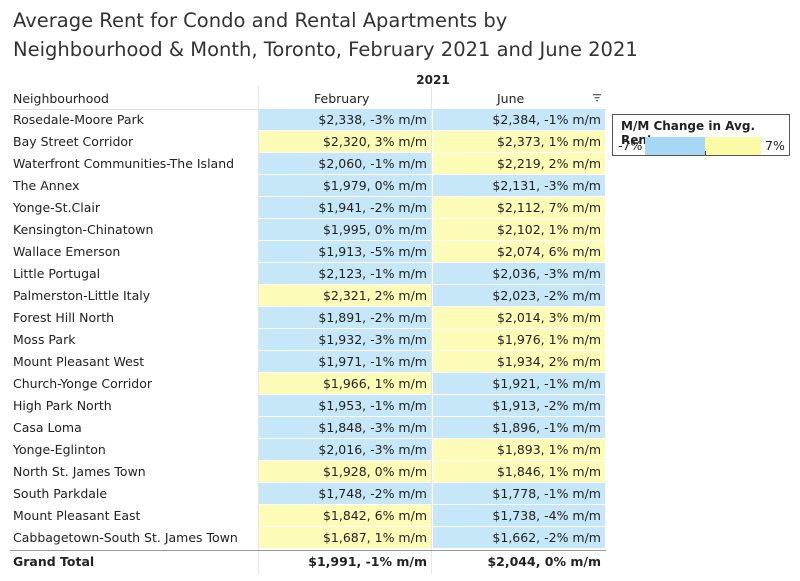 This screenshot has width=800, height=581. I want to click on neighbourhood-name: Mount Pleasant West, so click(79, 361).